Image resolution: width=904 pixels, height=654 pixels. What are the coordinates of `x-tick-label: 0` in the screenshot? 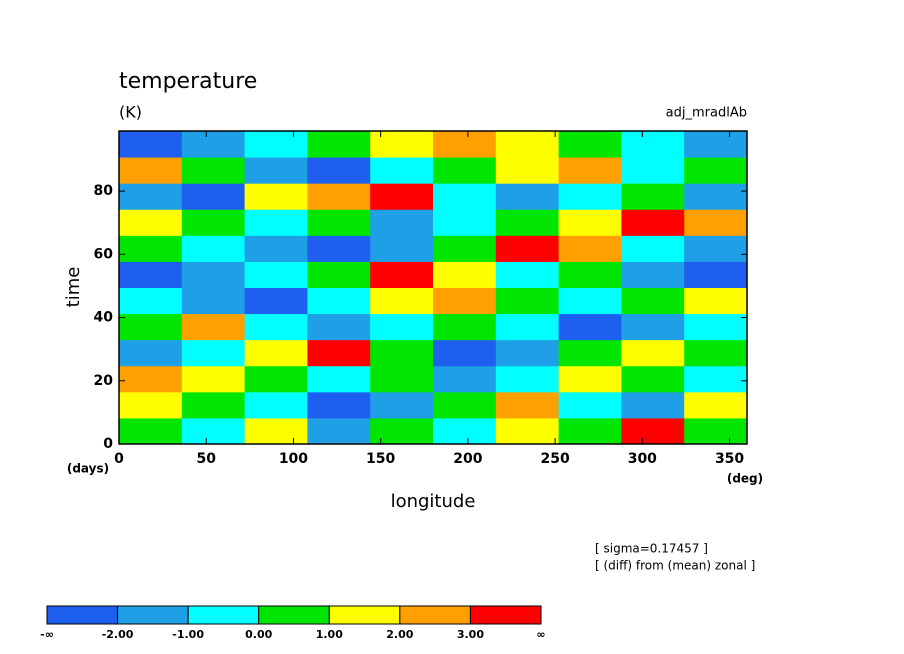 It's located at (119, 459).